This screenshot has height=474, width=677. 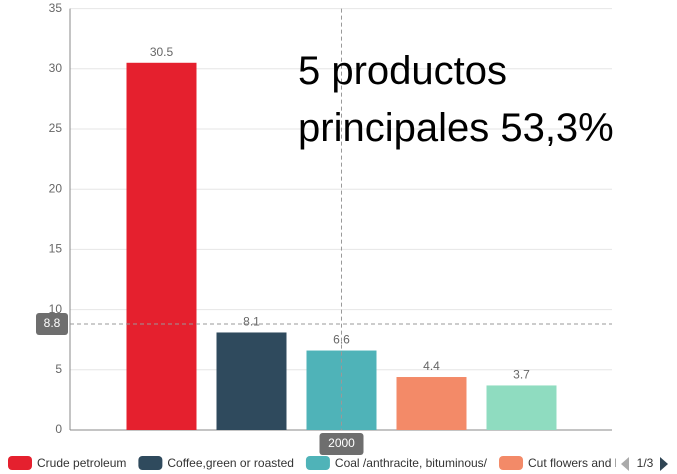 I want to click on data-label: 8.1, so click(x=251, y=322).